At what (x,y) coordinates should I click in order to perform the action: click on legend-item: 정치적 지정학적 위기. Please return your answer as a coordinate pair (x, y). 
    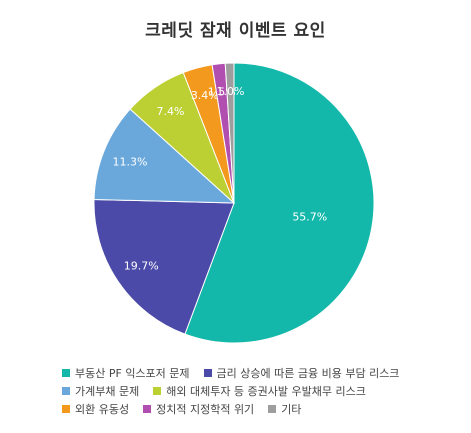
    Looking at the image, I should click on (198, 409).